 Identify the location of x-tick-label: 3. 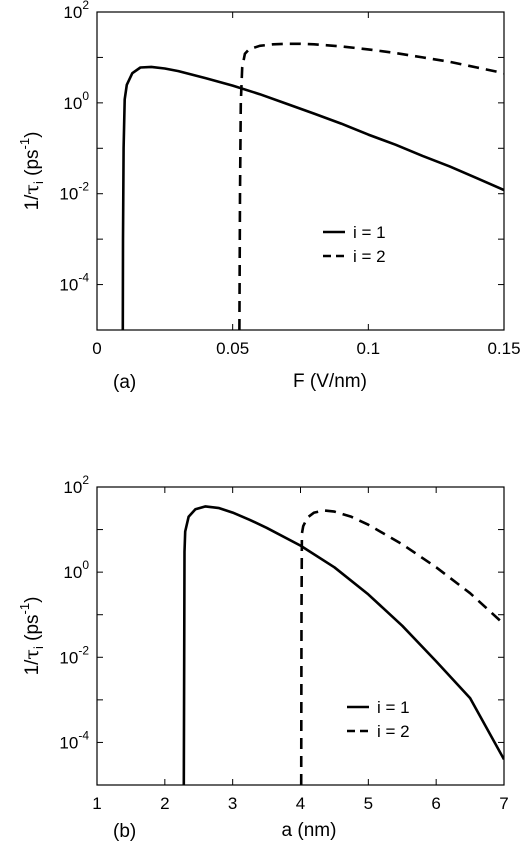
(232, 803).